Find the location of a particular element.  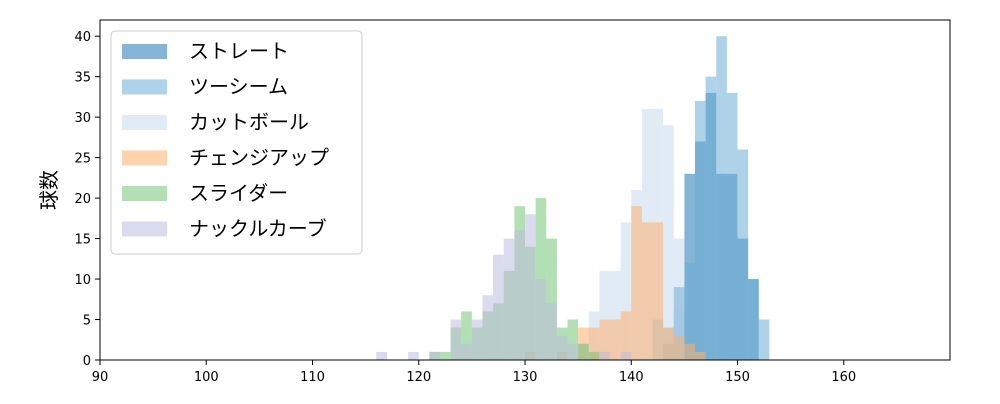

x-tick-label: 90 is located at coordinates (100, 377).